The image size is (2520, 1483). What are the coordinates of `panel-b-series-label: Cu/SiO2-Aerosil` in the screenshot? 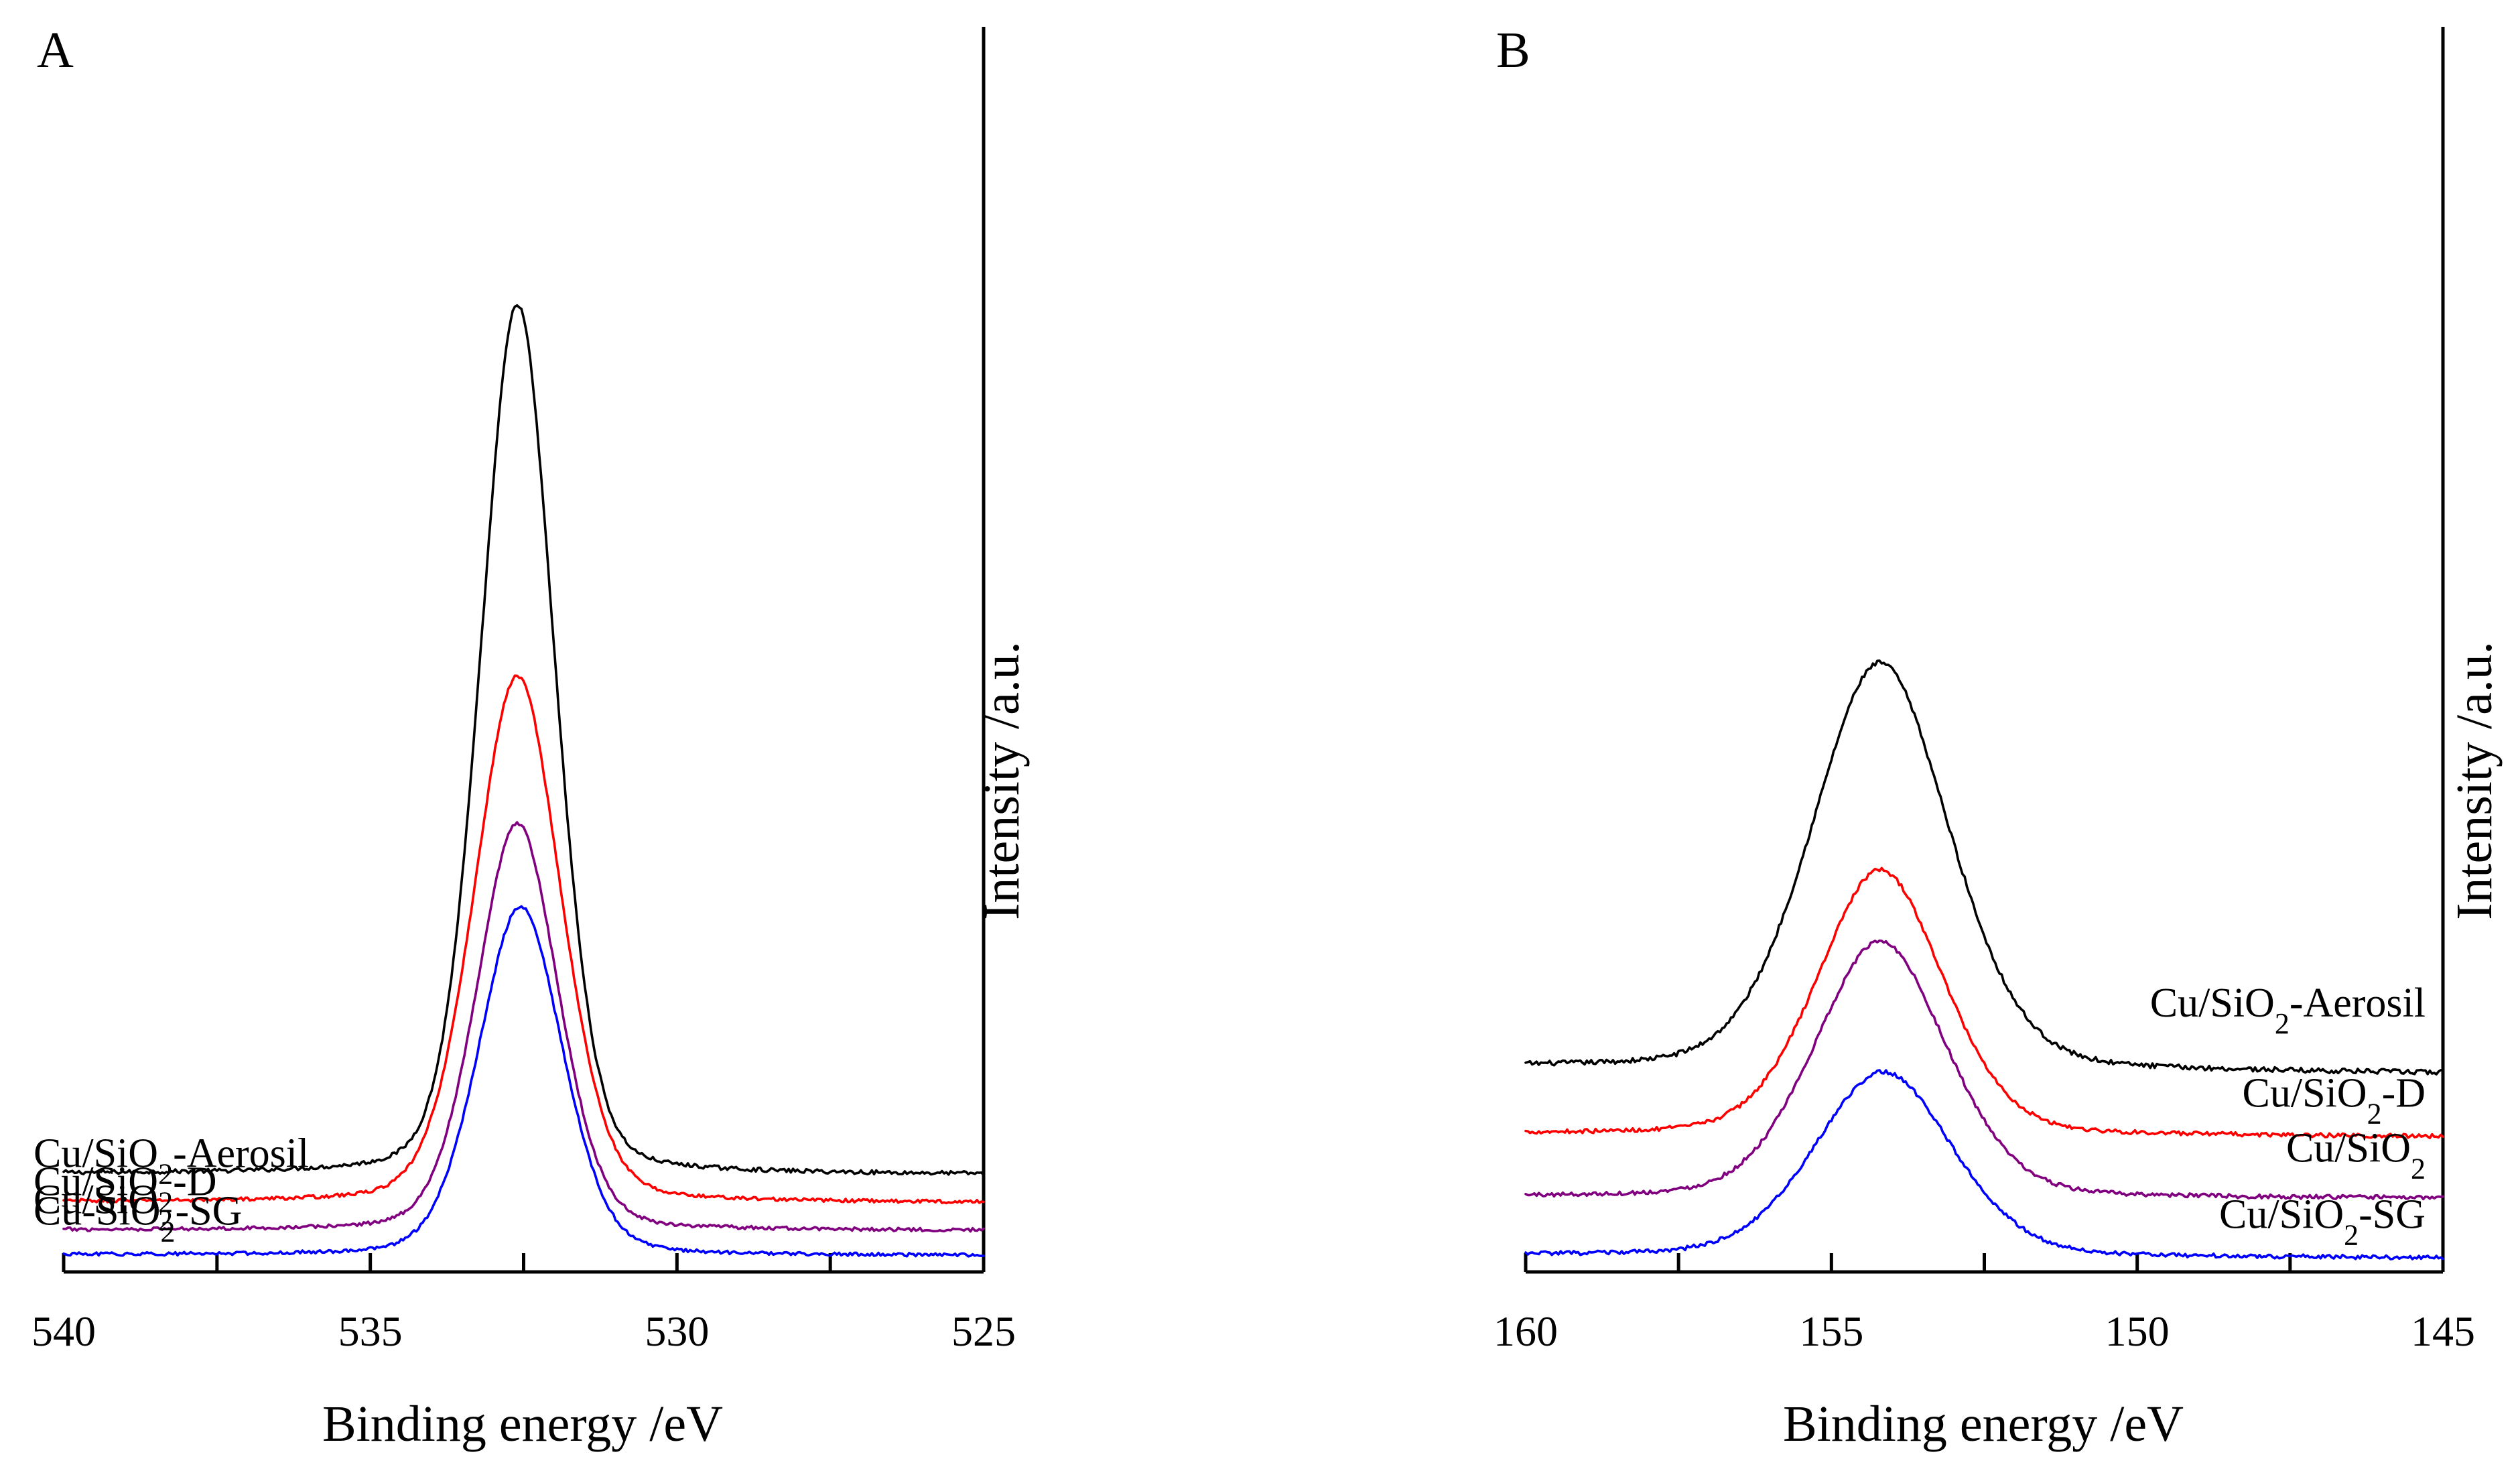 It's located at (2288, 1010).